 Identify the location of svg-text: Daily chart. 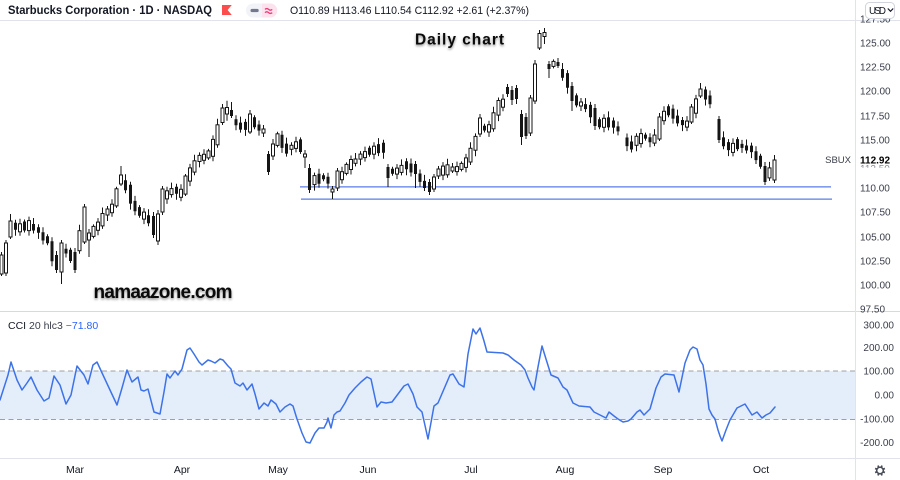
(459, 40).